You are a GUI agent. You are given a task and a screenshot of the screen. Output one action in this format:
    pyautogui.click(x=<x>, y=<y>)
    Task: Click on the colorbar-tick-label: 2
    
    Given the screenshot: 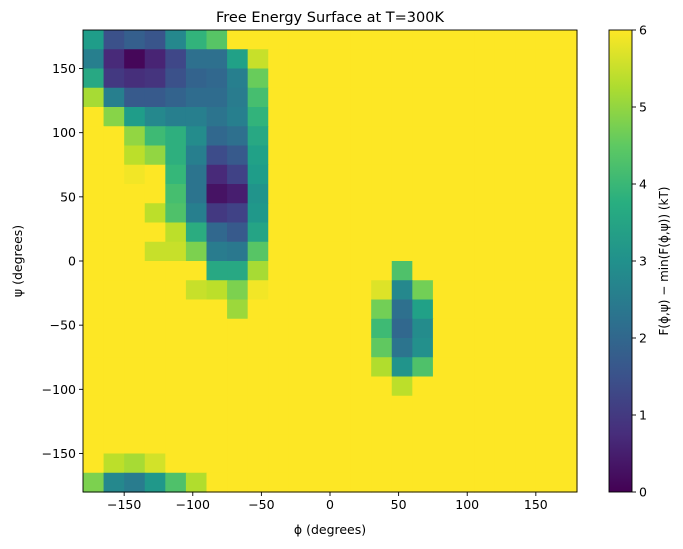 What is the action you would take?
    pyautogui.click(x=643, y=338)
    